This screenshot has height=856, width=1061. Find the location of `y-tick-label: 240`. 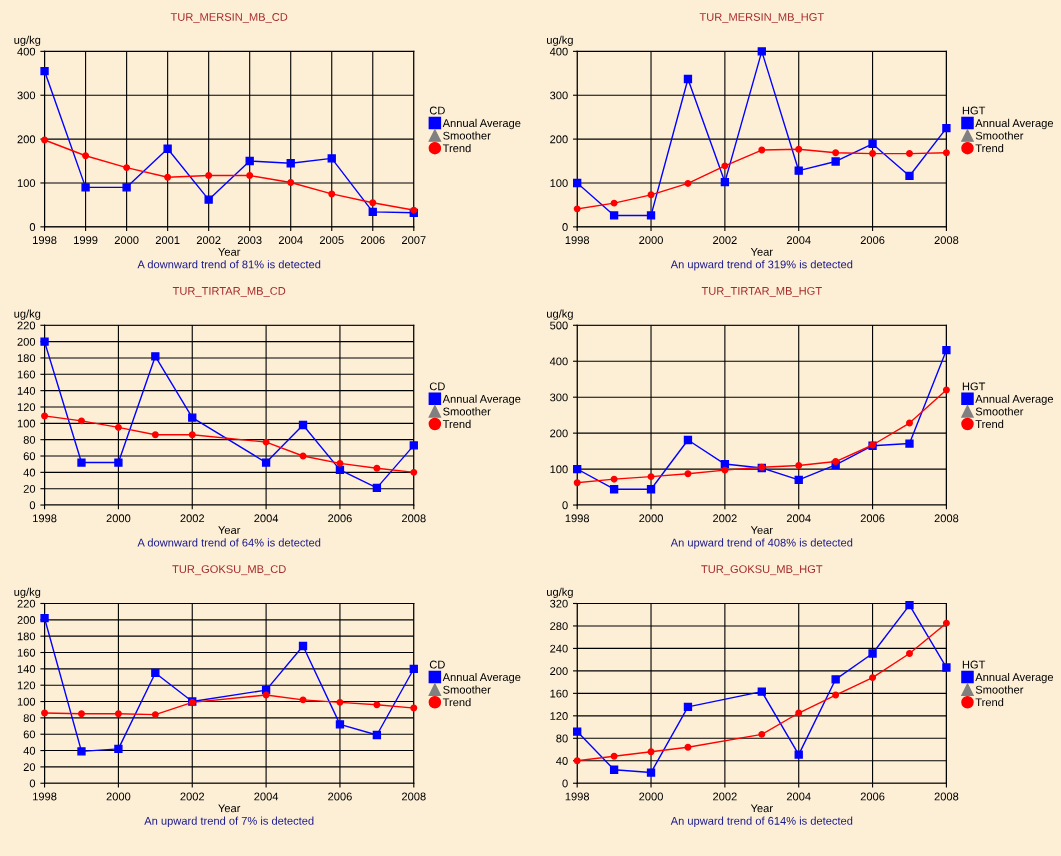

y-tick-label: 240 is located at coordinates (559, 648).